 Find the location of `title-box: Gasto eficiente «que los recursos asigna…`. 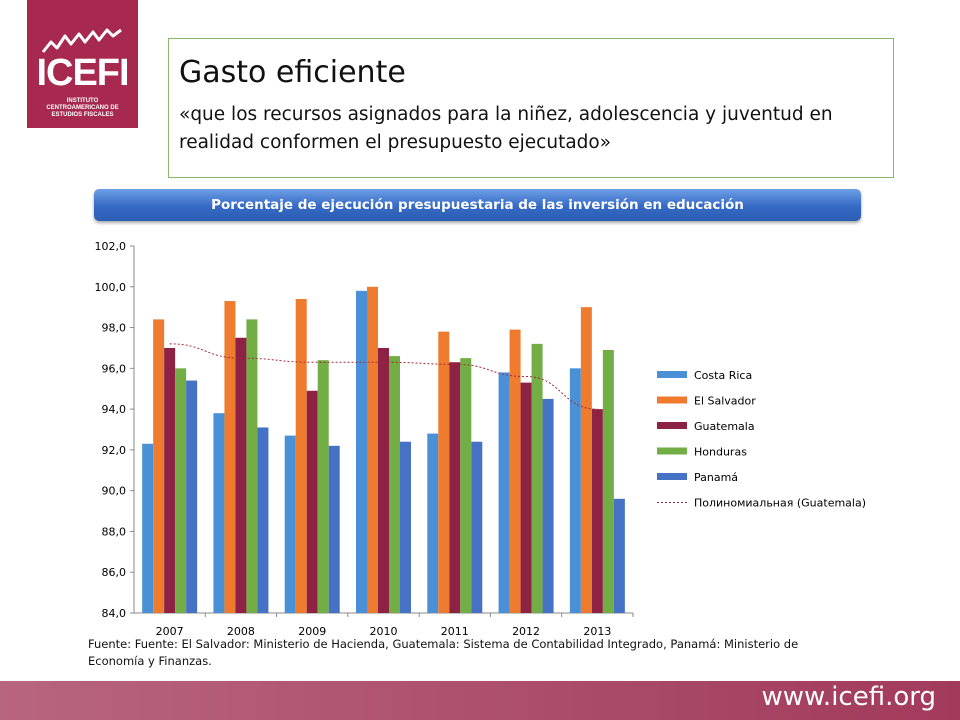

title-box: Gasto eficiente «que los recursos asigna… is located at coordinates (531, 108).